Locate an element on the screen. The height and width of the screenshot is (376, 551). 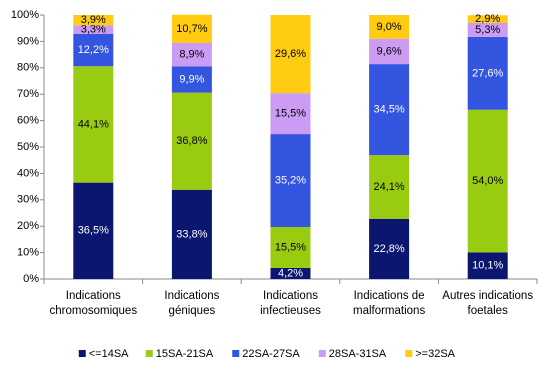
y-tick-label: 50% is located at coordinates (28, 147).